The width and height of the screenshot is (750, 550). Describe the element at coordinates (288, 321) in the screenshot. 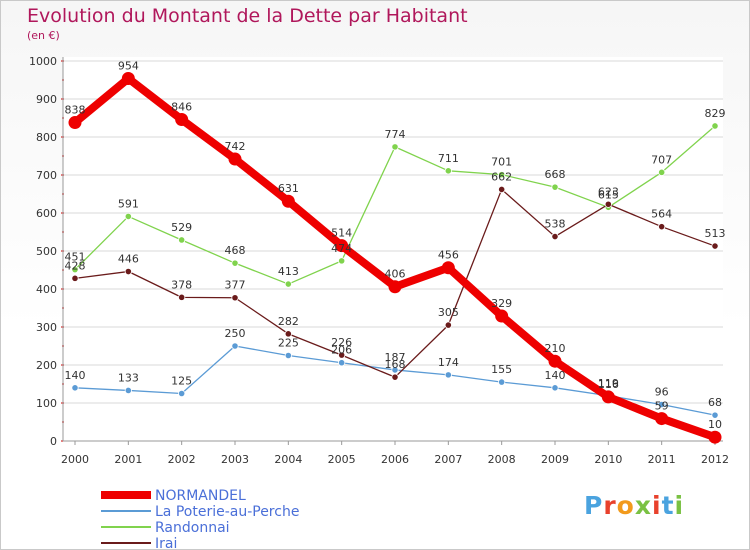

I see `data-label: 282` at that location.